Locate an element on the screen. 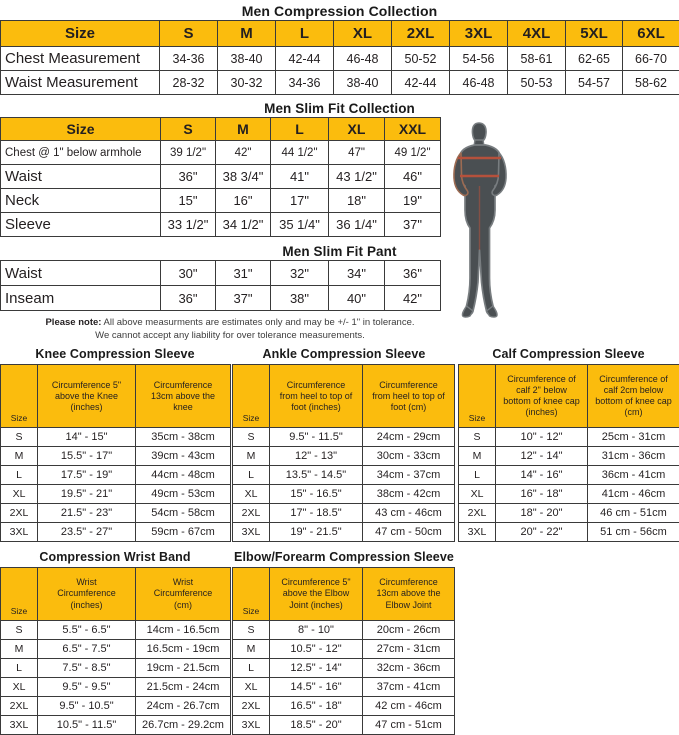  header-line: above the Knee is located at coordinates (86, 396).